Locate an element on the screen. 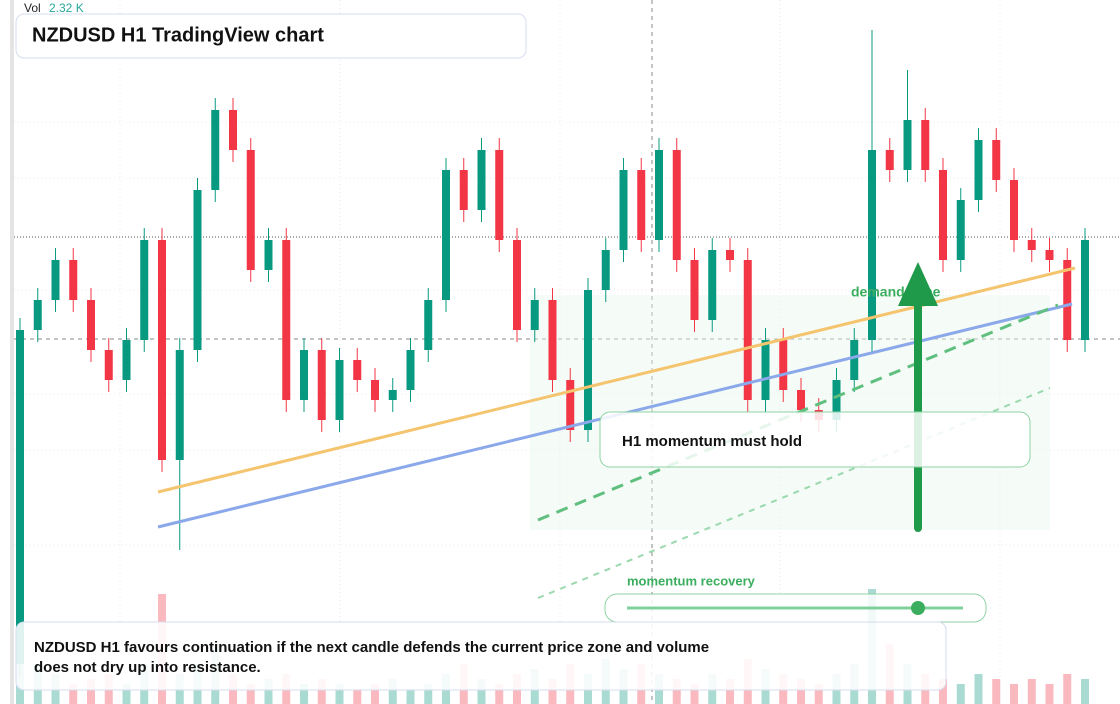  title-box is located at coordinates (271, 36).